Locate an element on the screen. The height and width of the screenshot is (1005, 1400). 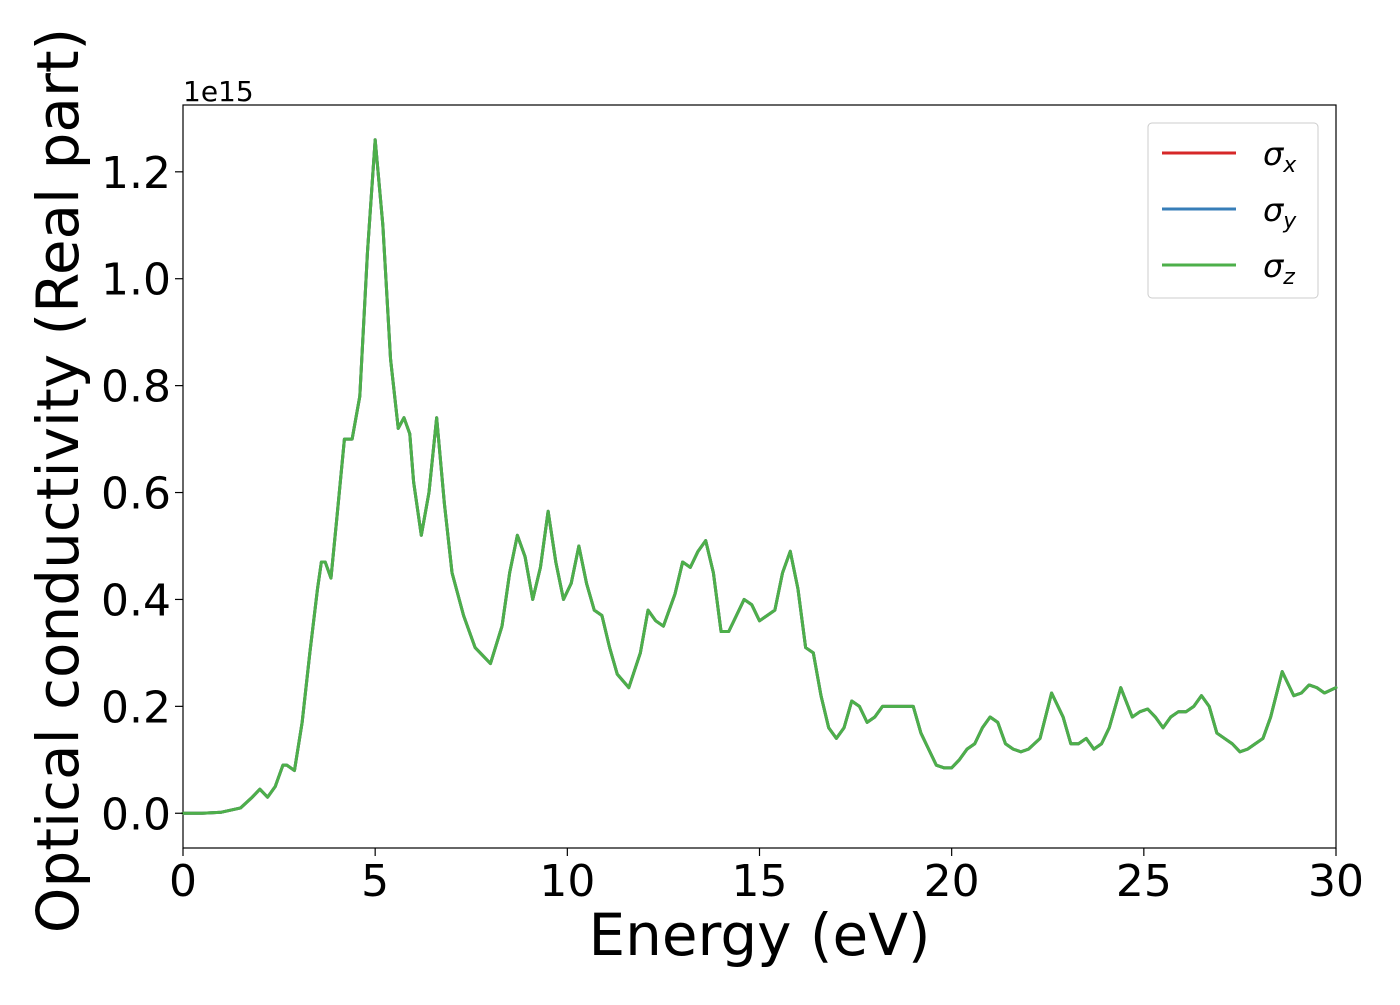
y-axis-label: Optical conductivity (Real part) is located at coordinates (58, 480).